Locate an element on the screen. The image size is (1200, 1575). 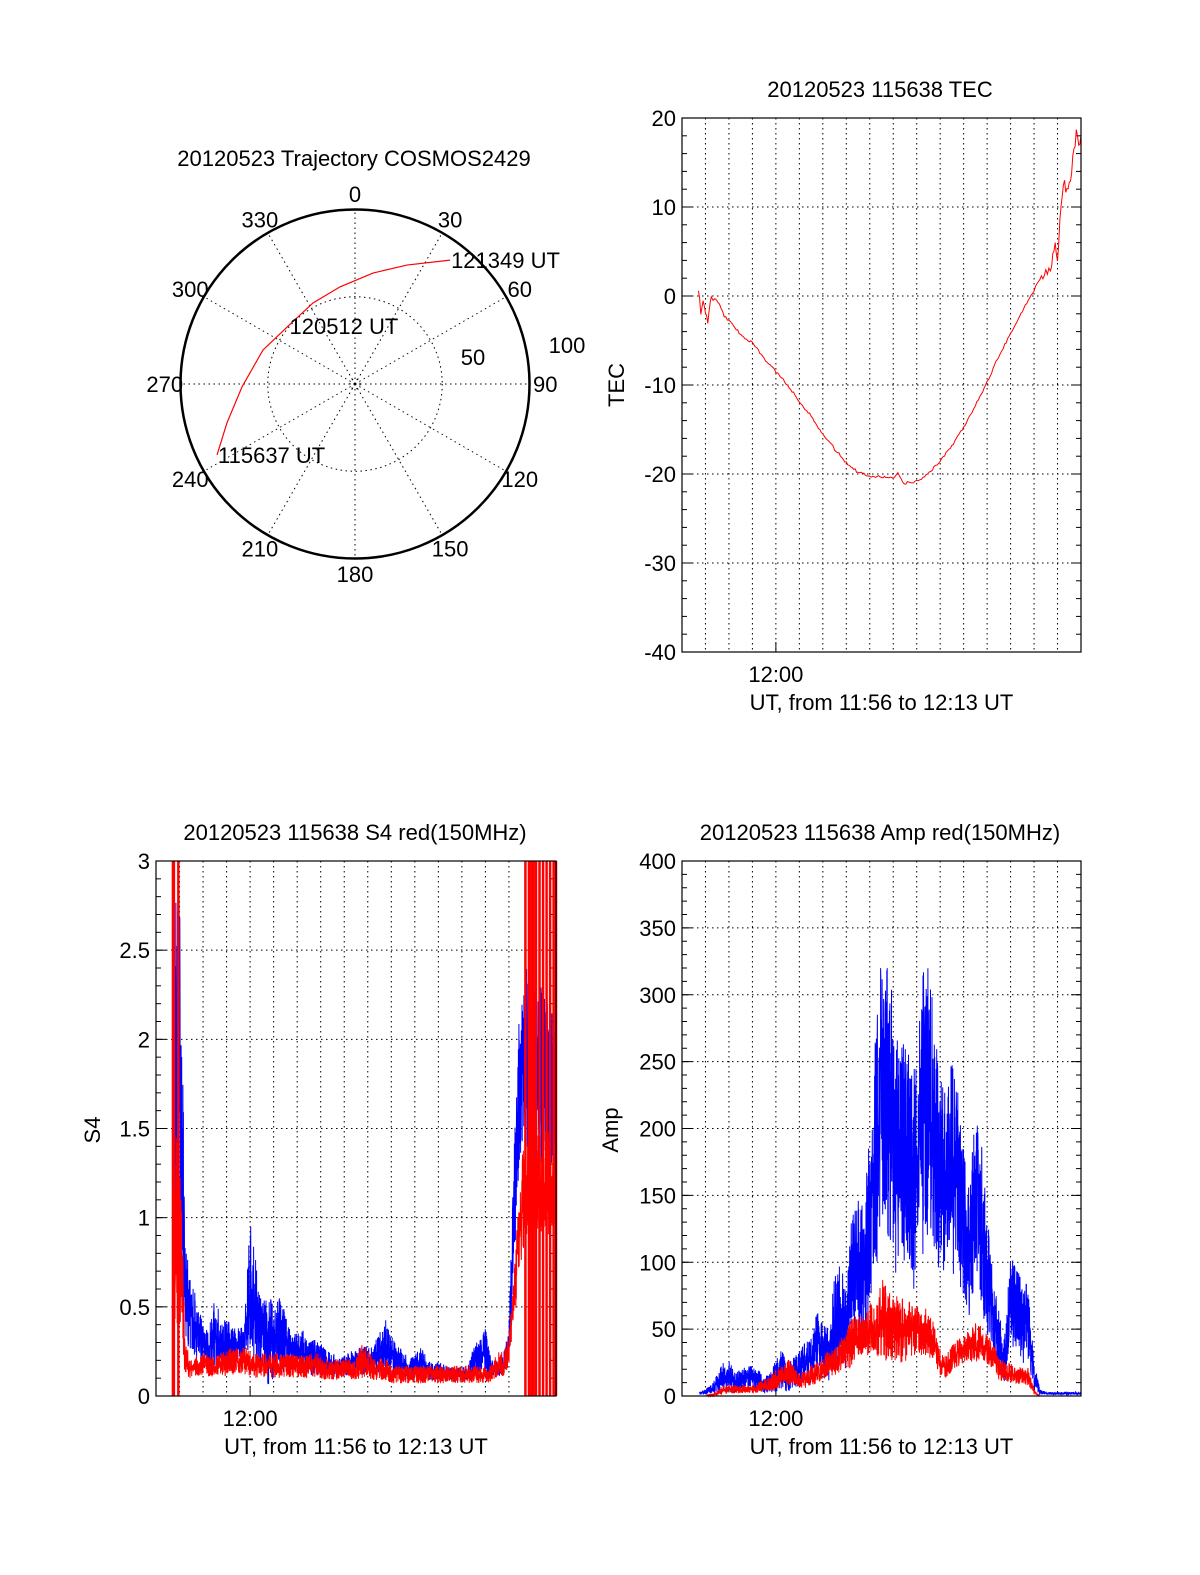
trajectory-time-label: 115637 UT is located at coordinates (271, 455).